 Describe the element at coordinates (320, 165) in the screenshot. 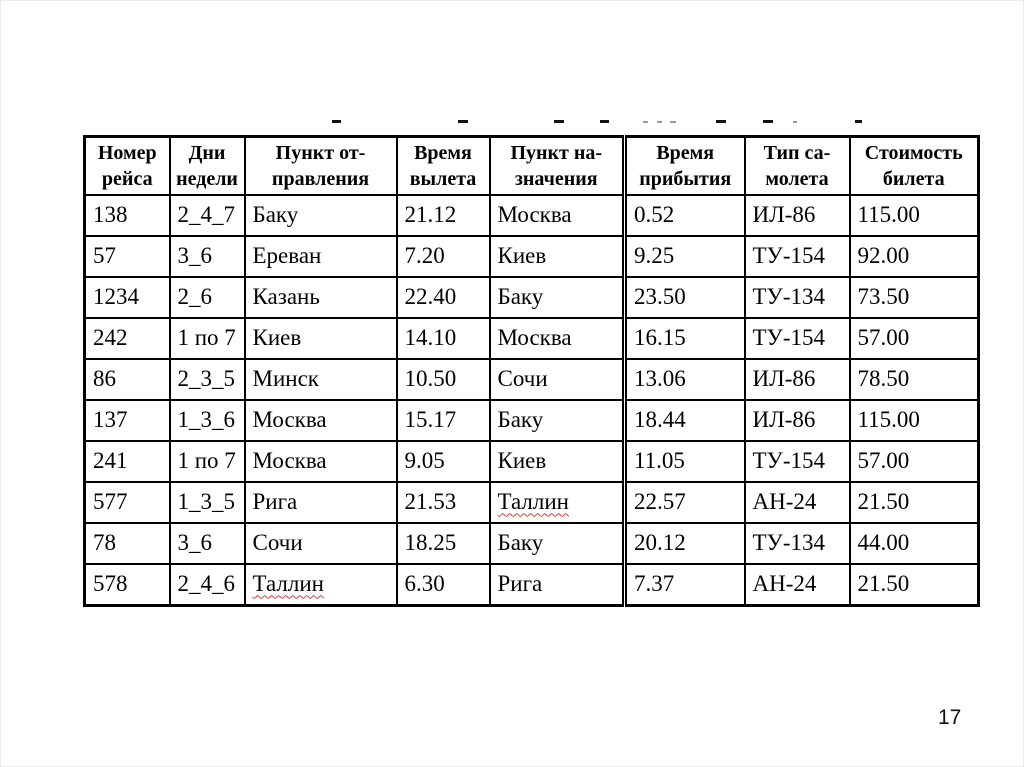

I see `column-header-departure: Пункт от- правления` at that location.